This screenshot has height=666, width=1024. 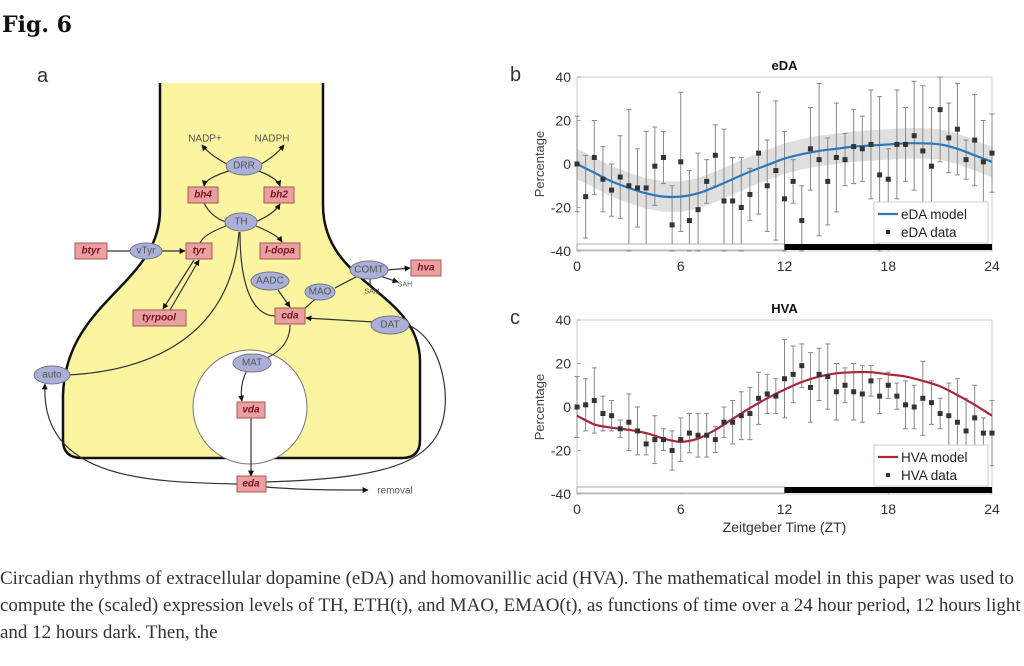 I want to click on metabolite-vda: vda, so click(x=251, y=410).